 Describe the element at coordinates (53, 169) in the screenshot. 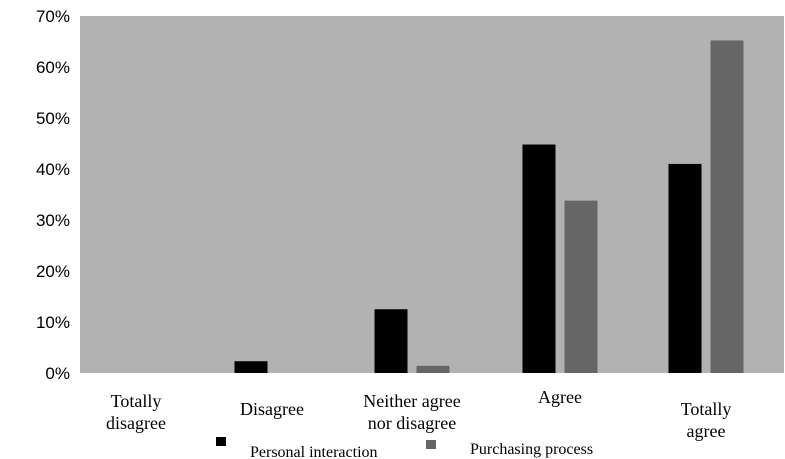

I see `y-tick-label: 40%` at that location.